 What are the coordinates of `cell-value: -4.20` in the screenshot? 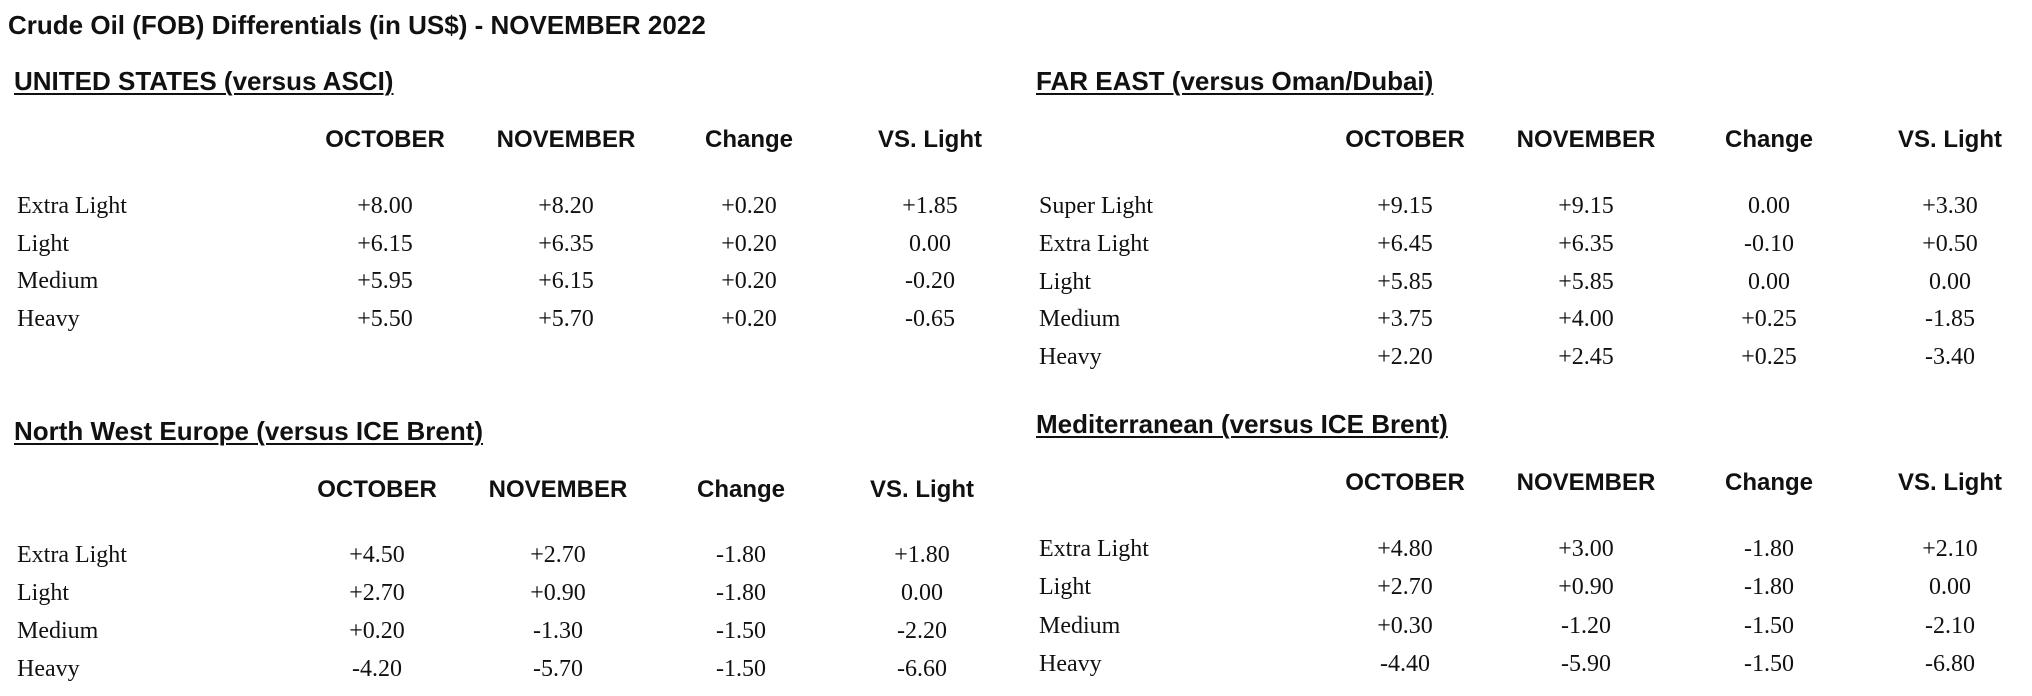 It's located at (377, 669).